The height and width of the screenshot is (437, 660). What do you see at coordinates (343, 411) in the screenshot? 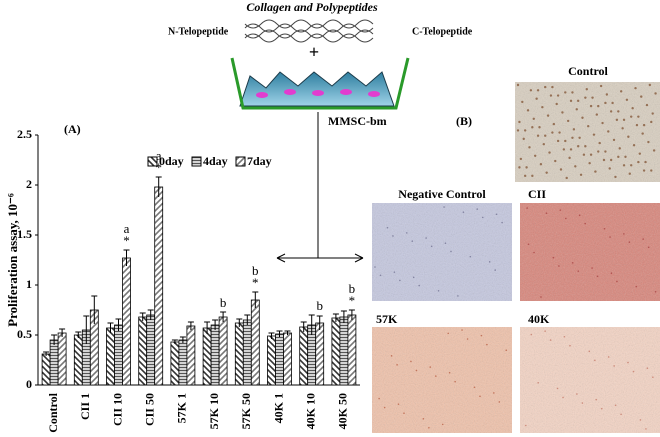
I see `x-tick-label: 40K 50` at bounding box center [343, 411].